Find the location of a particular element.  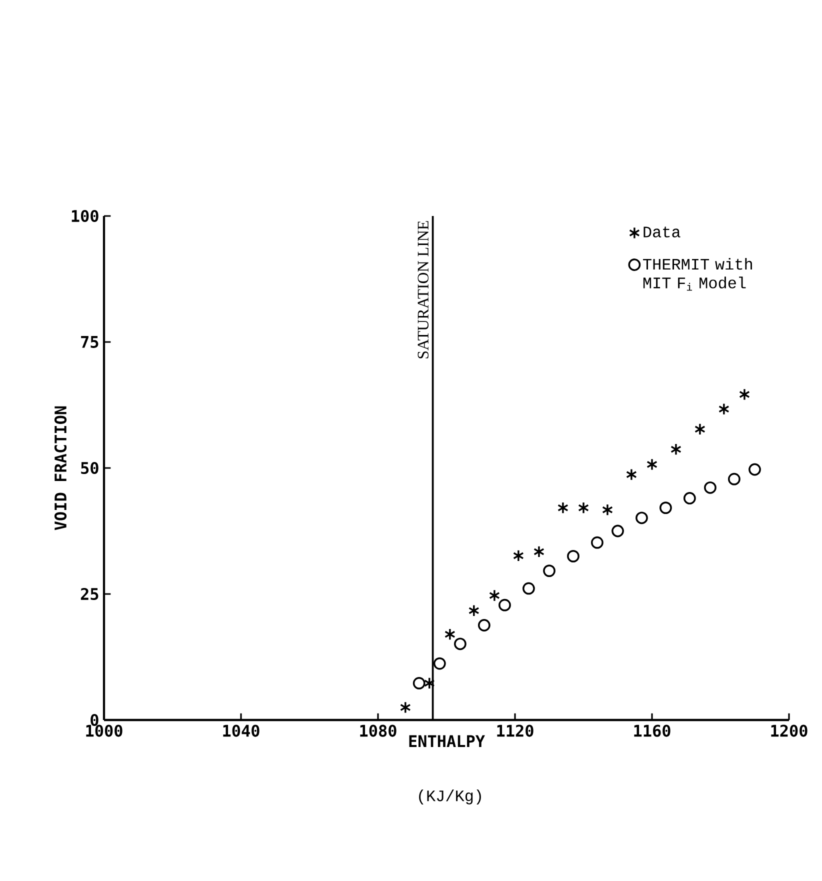

x-tick-label: 1200 is located at coordinates (789, 730).